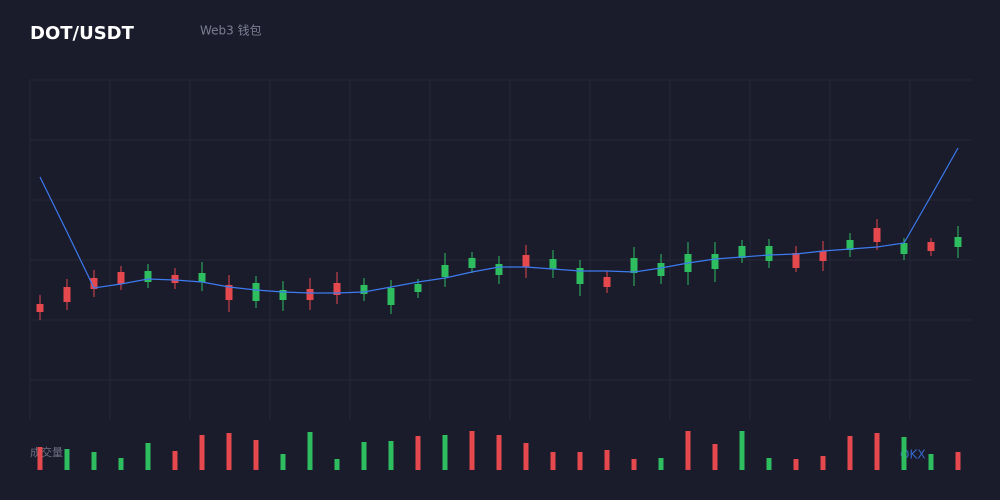 The image size is (1000, 500). Describe the element at coordinates (82, 33) in the screenshot. I see `chart-title: DOT/USDT` at that location.